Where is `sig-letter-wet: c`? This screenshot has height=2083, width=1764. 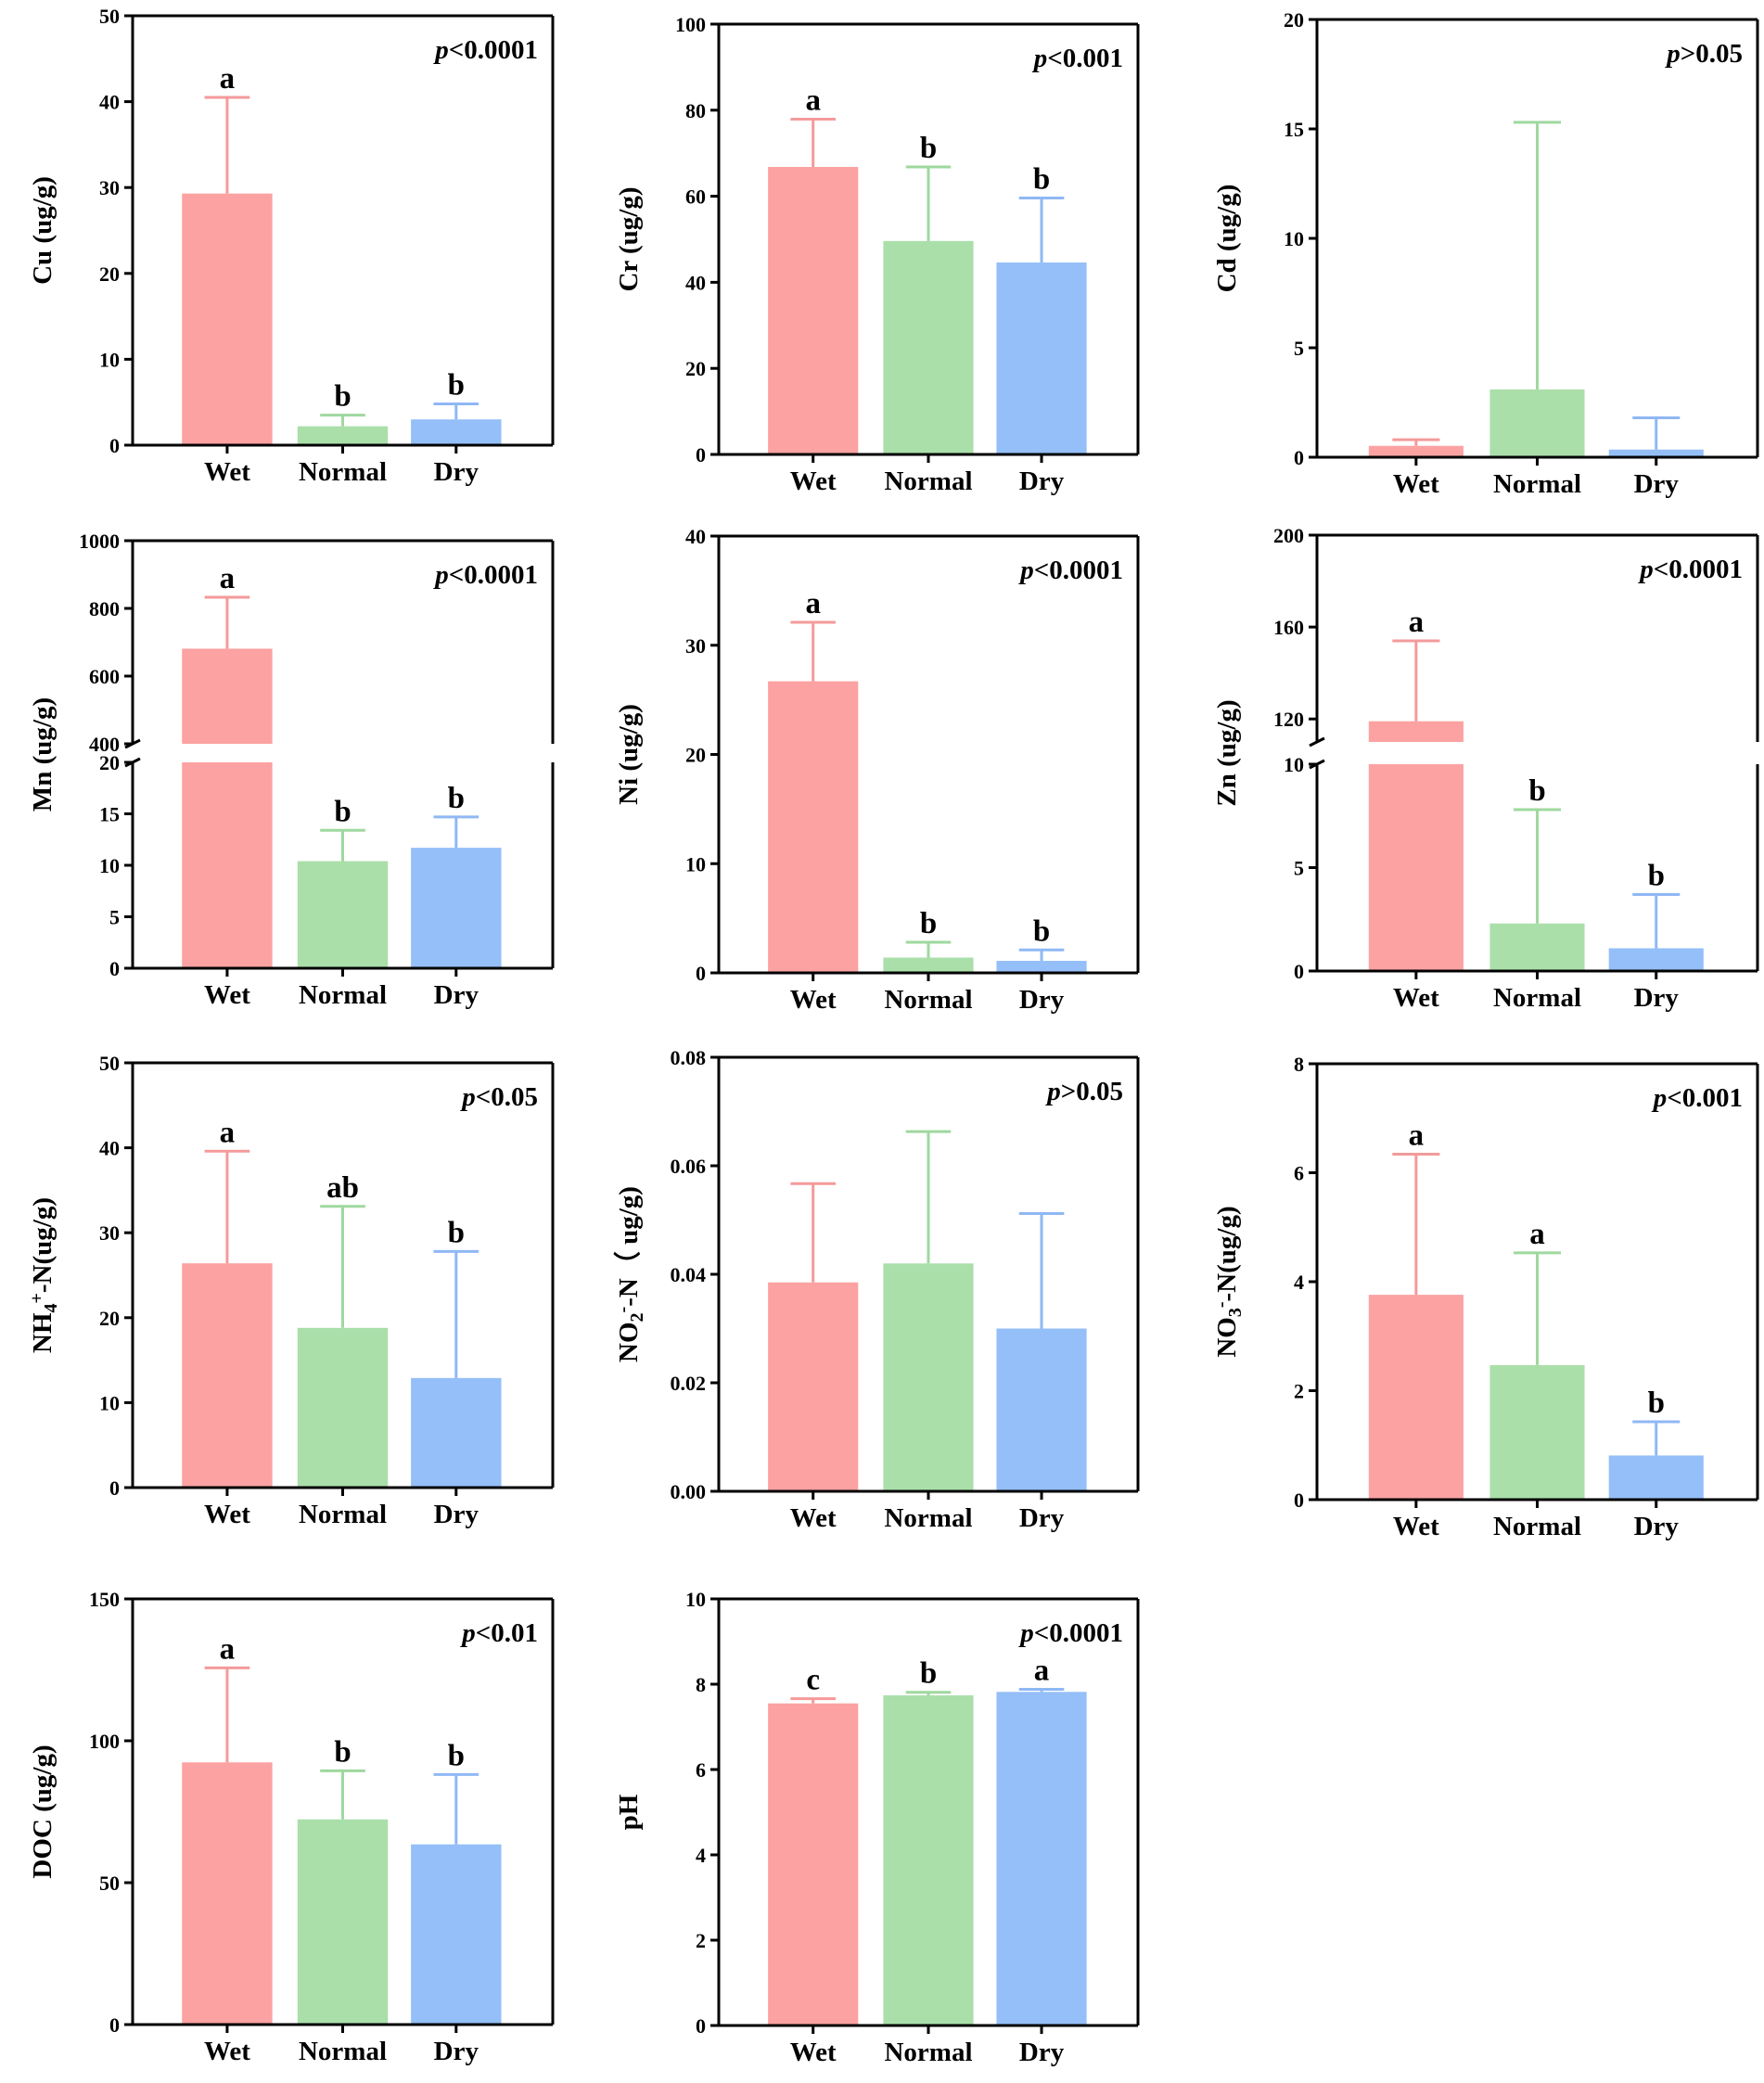 sig-letter-wet: c is located at coordinates (813, 1680).